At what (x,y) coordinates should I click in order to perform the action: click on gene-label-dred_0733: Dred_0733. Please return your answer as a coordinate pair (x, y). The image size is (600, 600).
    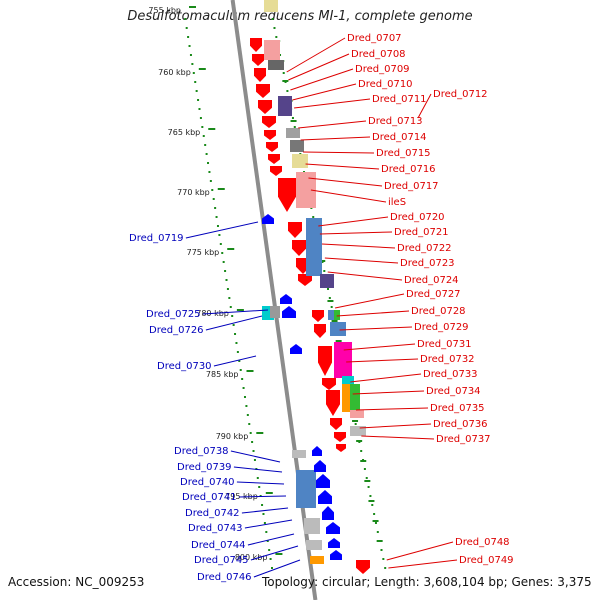
    Looking at the image, I should click on (450, 374).